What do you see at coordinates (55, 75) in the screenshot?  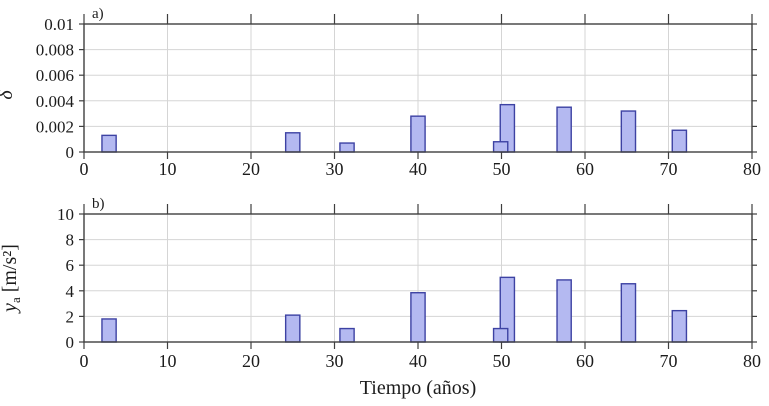 I see `y-tick-label: 0.006` at bounding box center [55, 75].